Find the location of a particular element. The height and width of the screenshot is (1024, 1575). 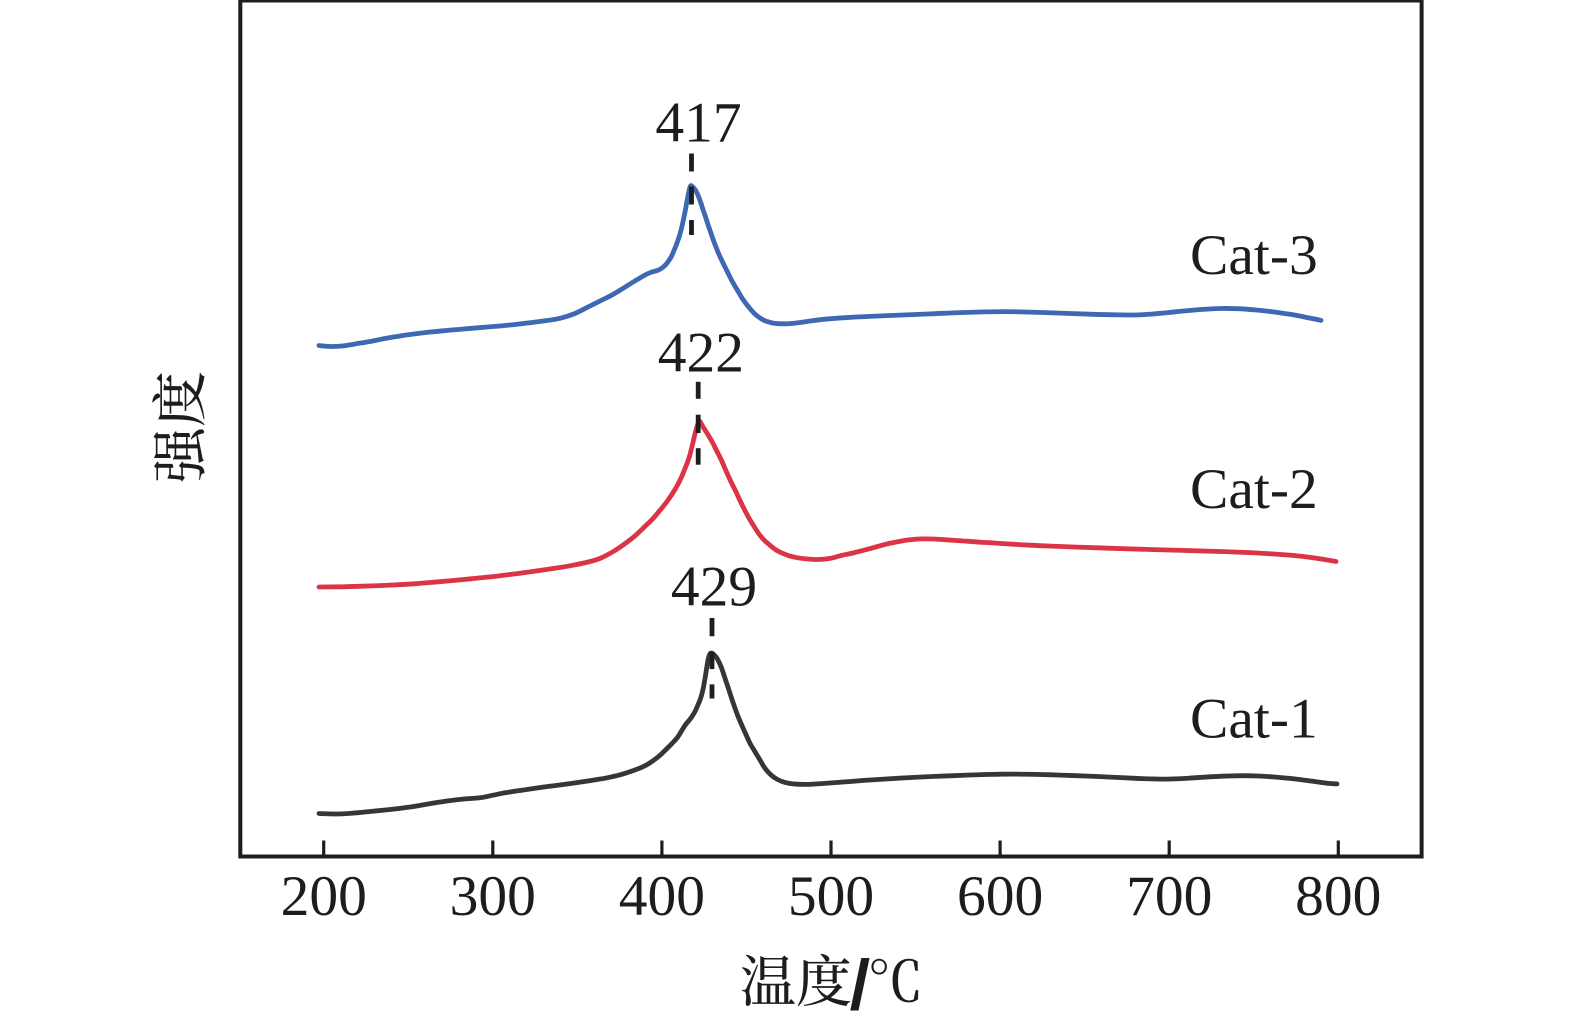

svg-text: Cat-2 is located at coordinates (1254, 489).